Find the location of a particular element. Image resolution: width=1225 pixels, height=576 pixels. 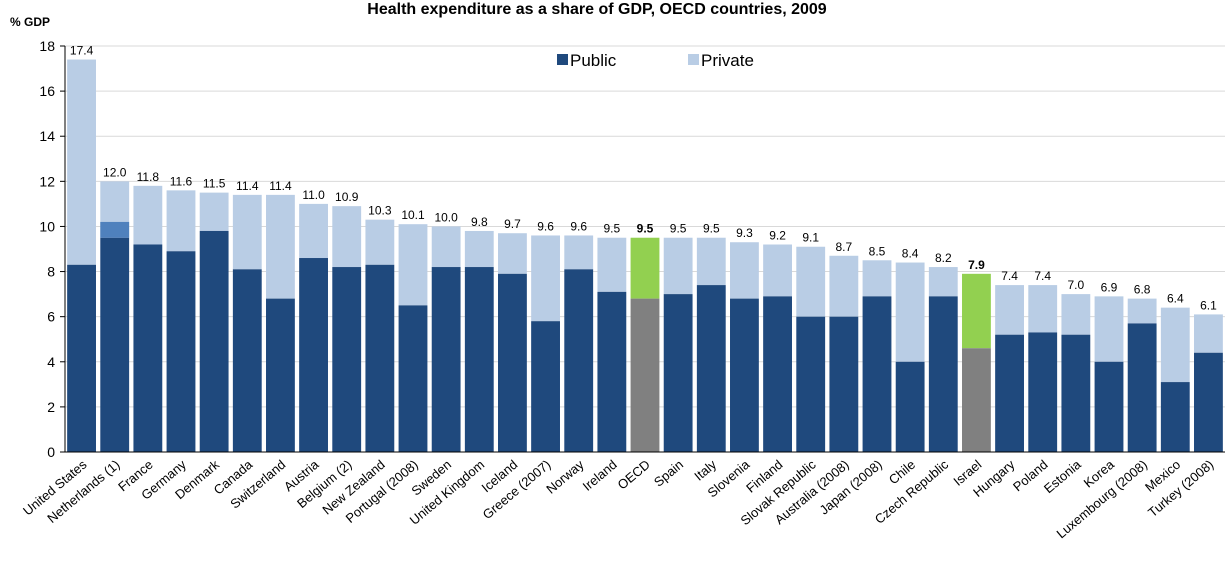

value-label: 10.9 is located at coordinates (347, 197).